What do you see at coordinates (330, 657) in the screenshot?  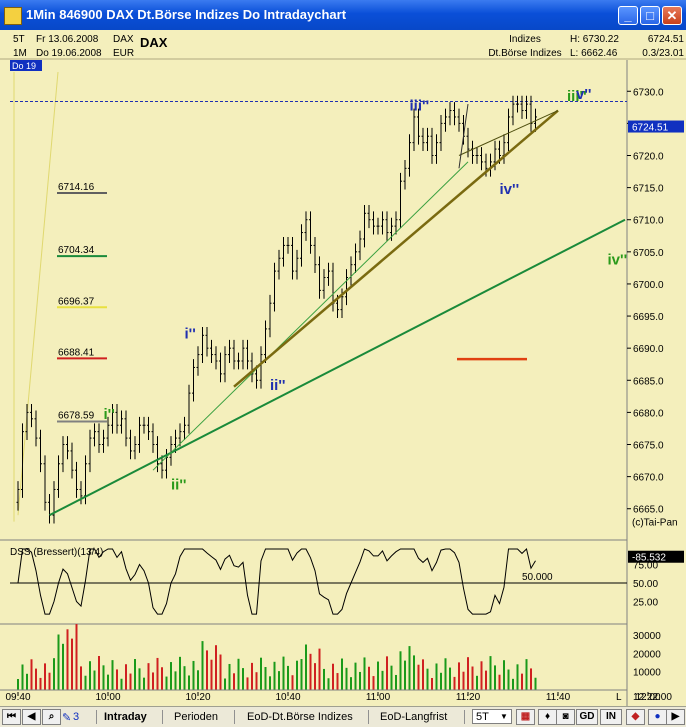 I see `volume-pane: 30000 20000 10000` at bounding box center [330, 657].